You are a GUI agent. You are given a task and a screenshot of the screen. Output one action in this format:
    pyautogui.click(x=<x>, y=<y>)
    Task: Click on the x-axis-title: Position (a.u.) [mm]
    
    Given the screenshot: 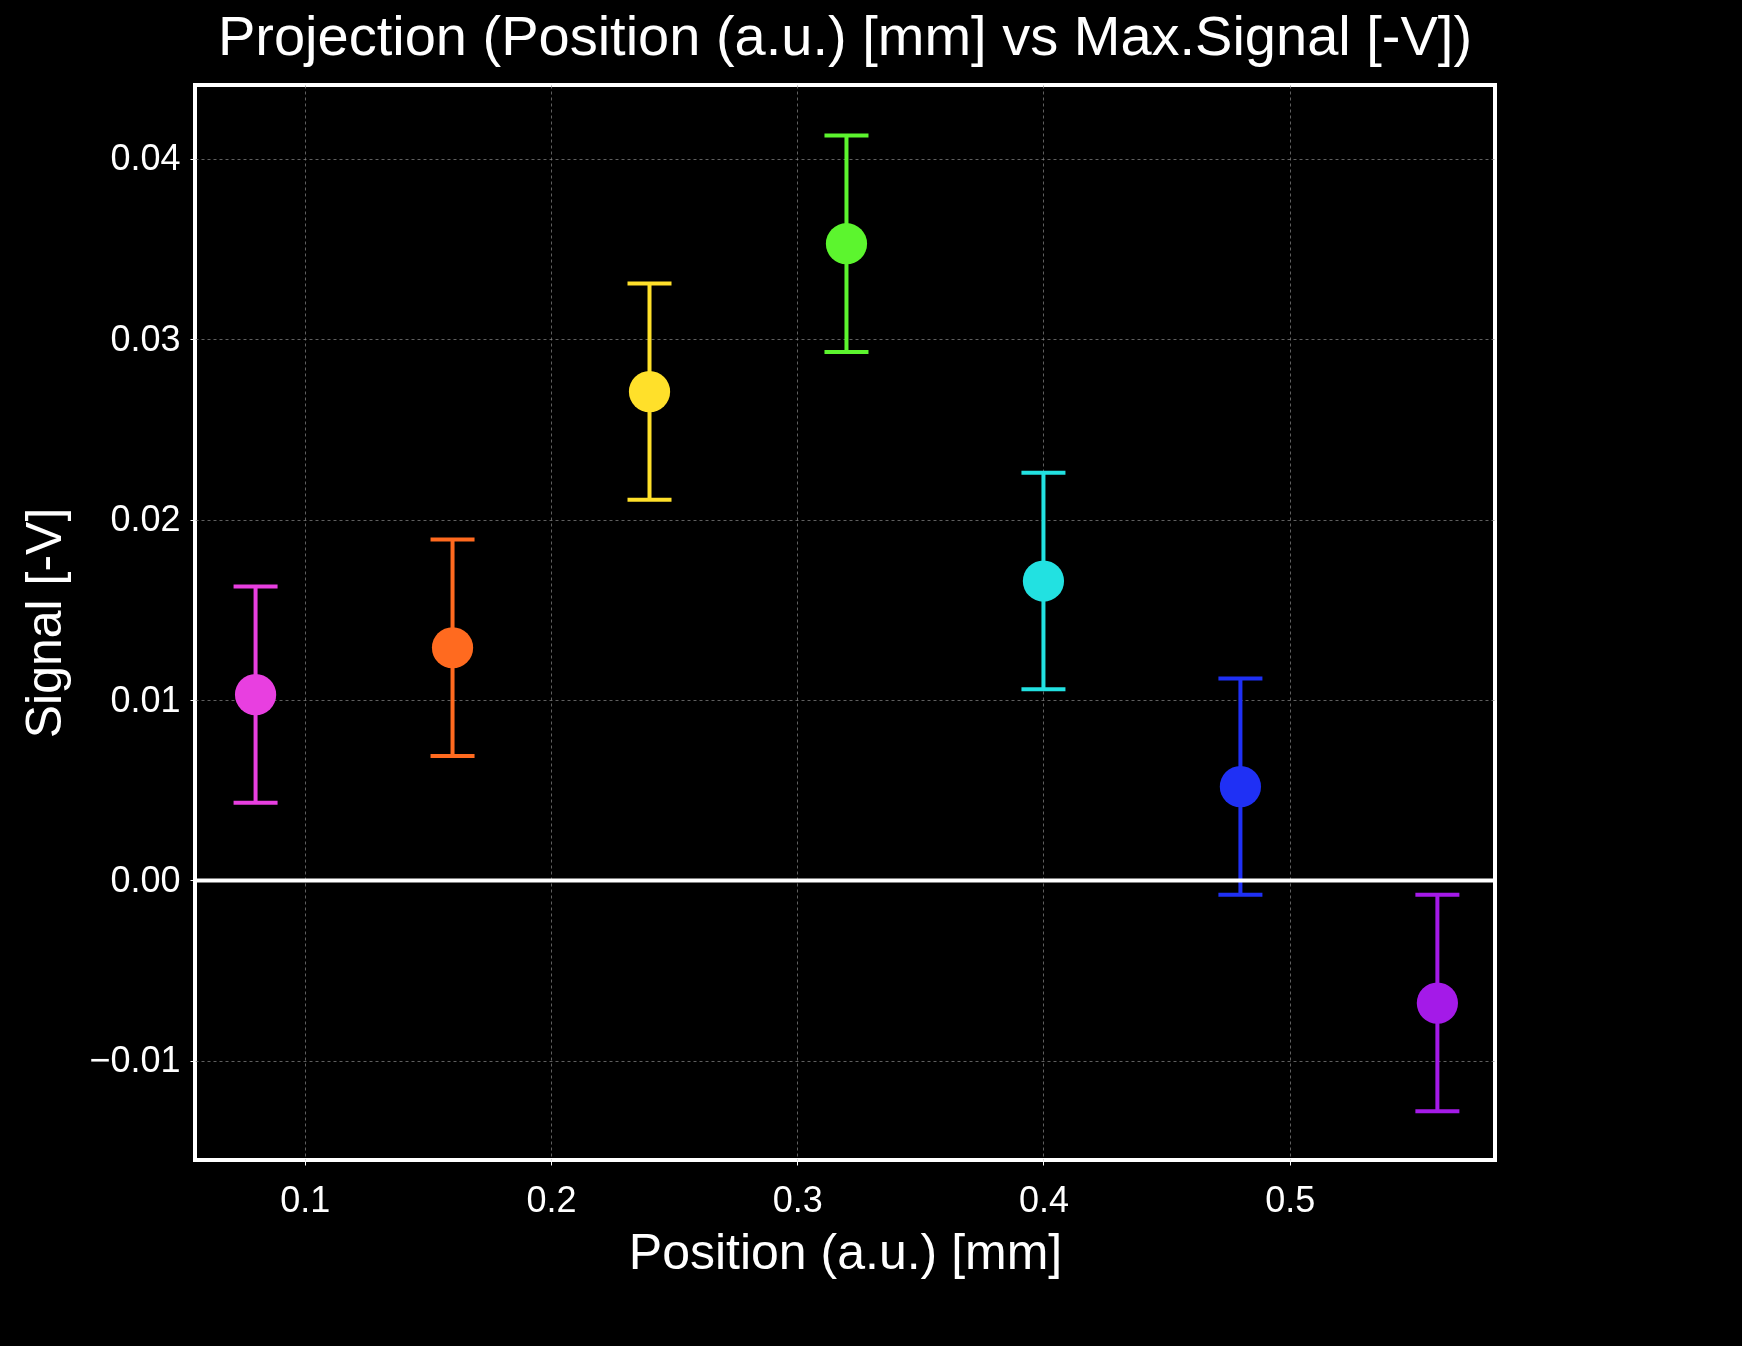 What is the action you would take?
    pyautogui.click(x=845, y=1251)
    